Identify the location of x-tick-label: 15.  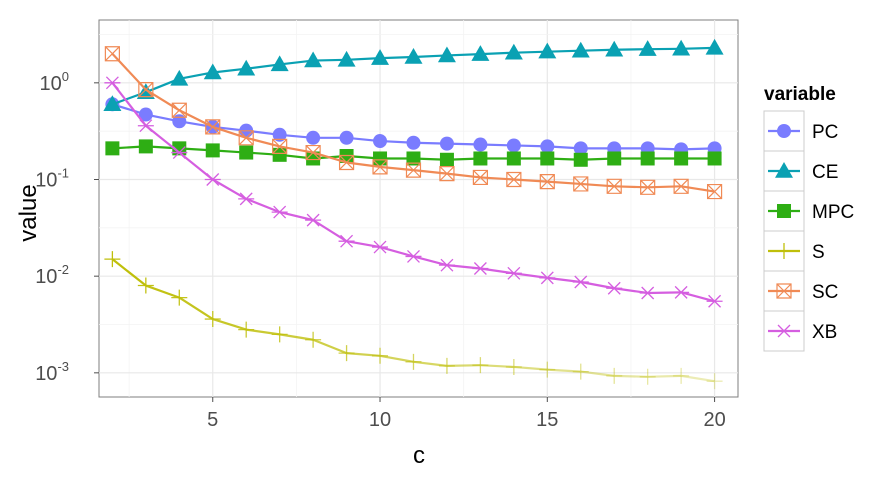
(547, 420).